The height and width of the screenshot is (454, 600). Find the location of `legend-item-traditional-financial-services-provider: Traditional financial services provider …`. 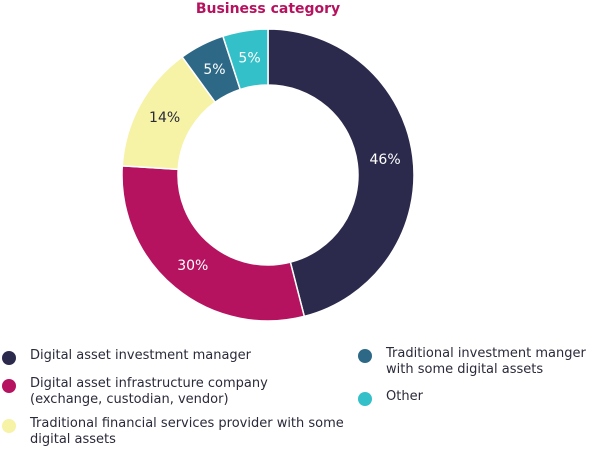

legend-item-traditional-financial-services-provider: Traditional financial services provider … is located at coordinates (173, 432).